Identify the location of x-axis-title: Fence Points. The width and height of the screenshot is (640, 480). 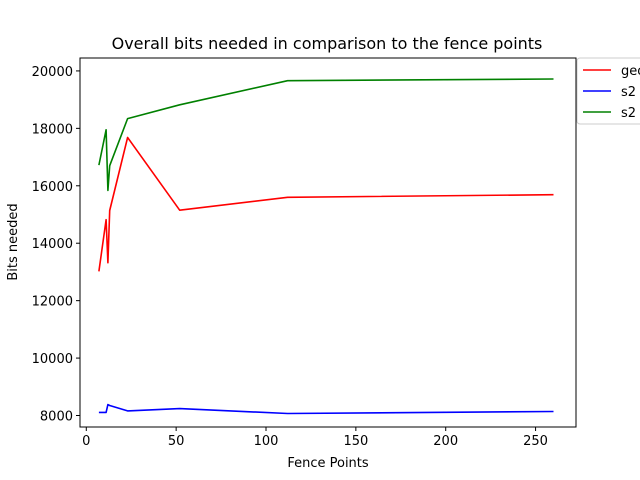
(328, 463).